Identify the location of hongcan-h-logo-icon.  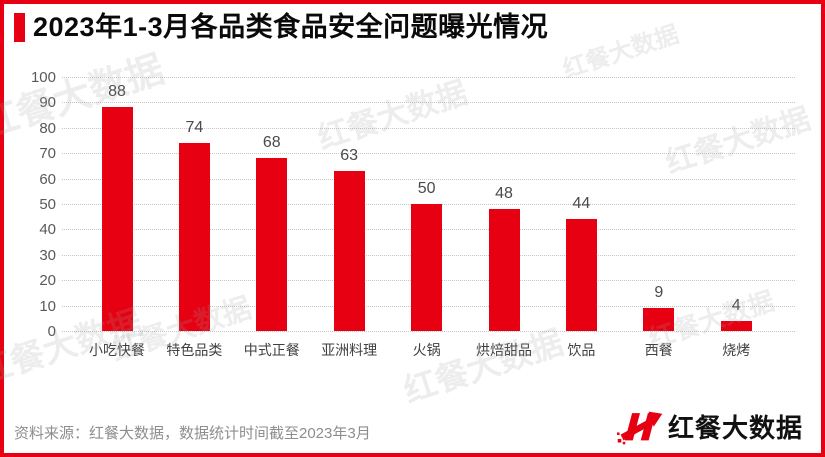
(639, 428).